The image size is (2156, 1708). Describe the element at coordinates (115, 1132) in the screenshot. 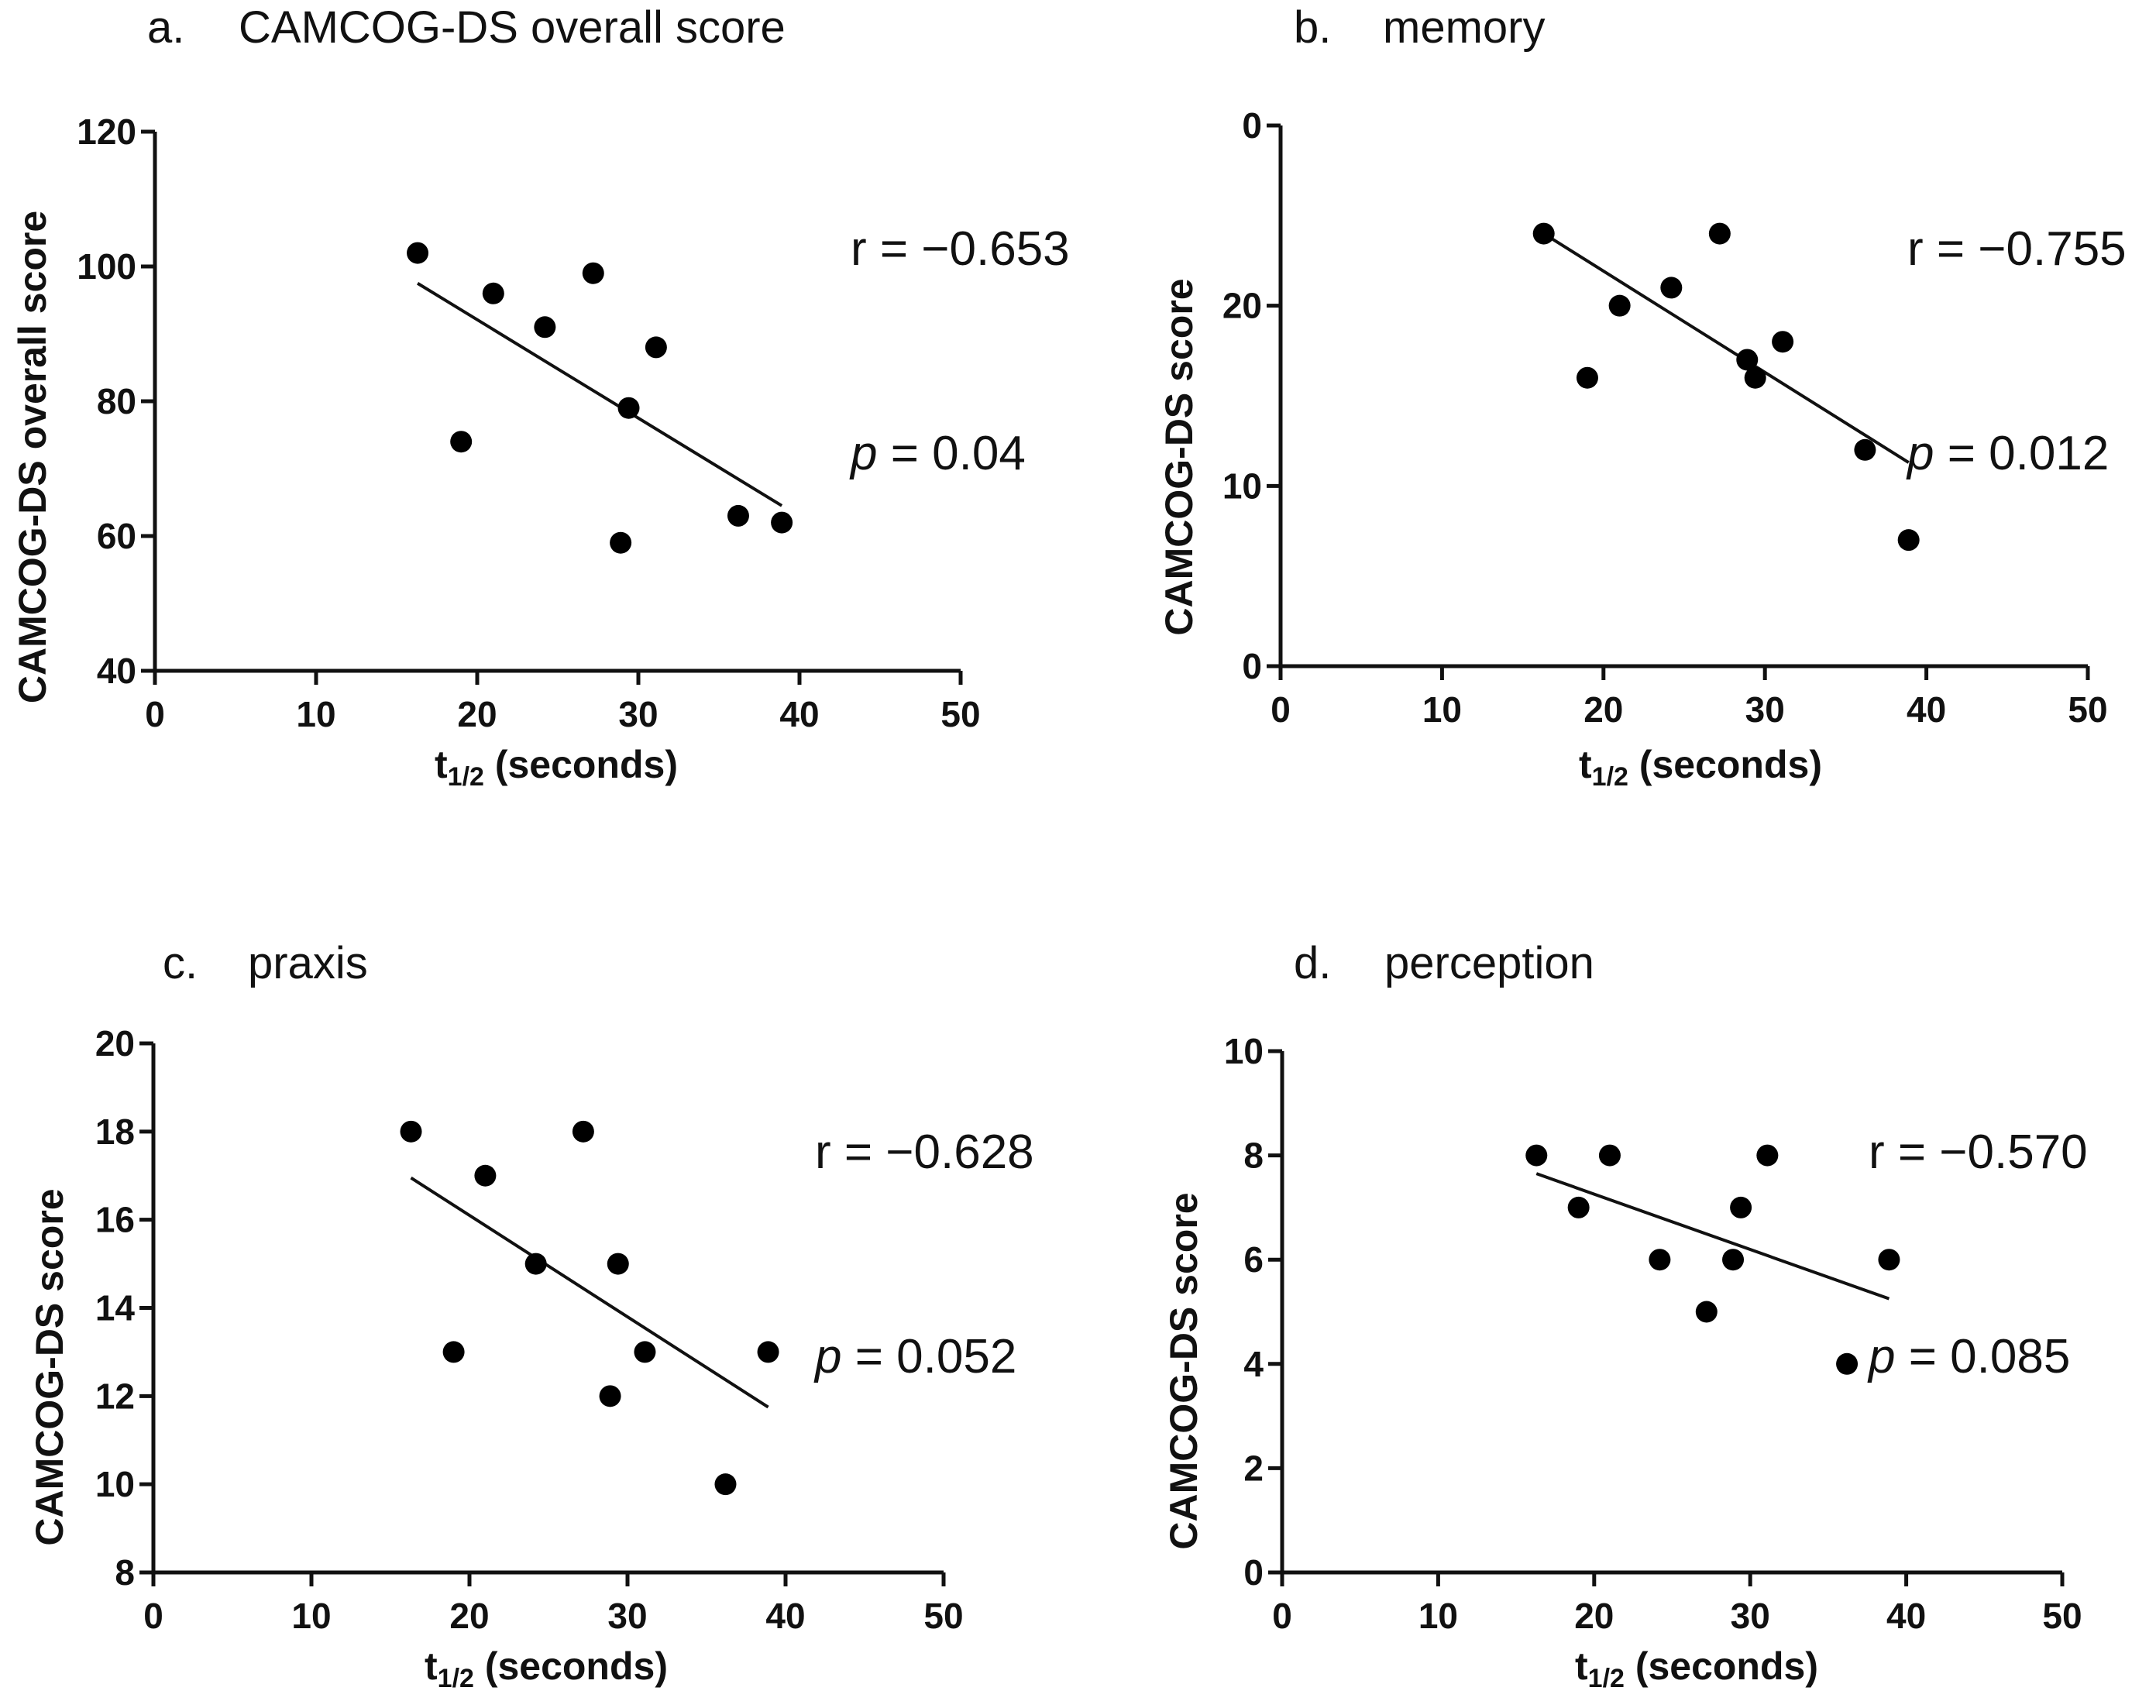

I see `y-tick-label: 18` at that location.